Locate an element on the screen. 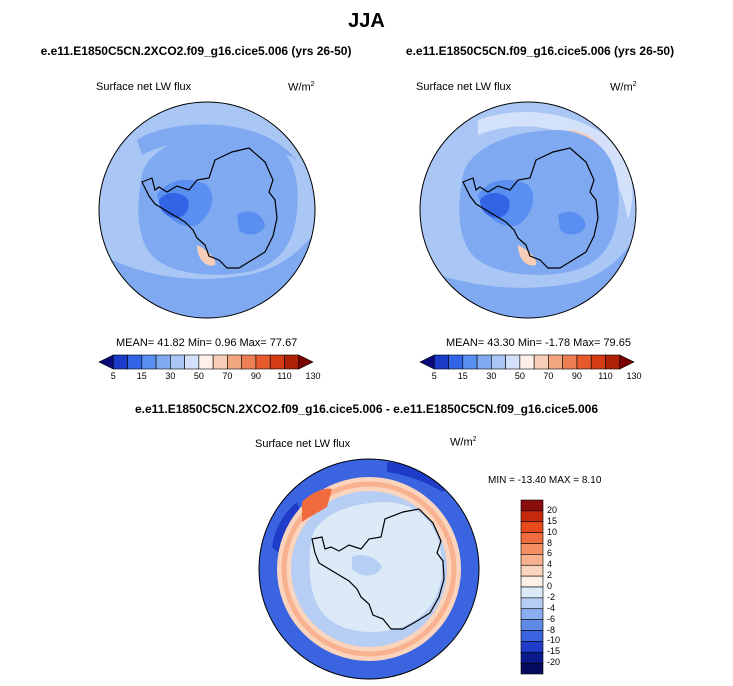 The height and width of the screenshot is (686, 733). panel-1-colorbar-tick-label: 70 is located at coordinates (227, 376).